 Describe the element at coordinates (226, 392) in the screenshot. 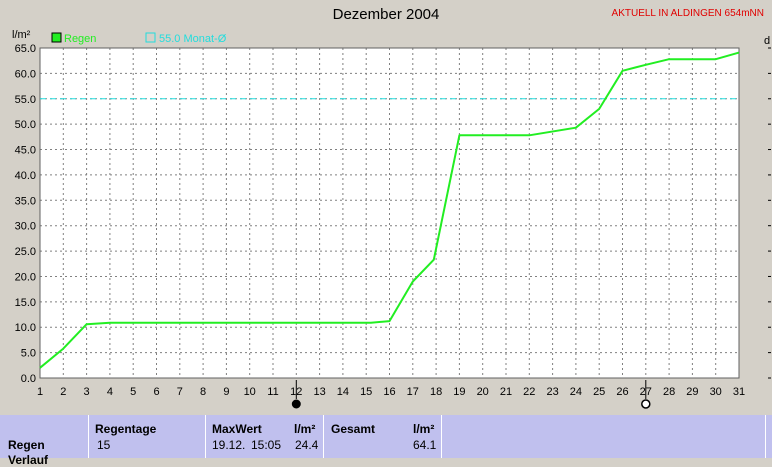

I see `x-tick-label: 9` at that location.